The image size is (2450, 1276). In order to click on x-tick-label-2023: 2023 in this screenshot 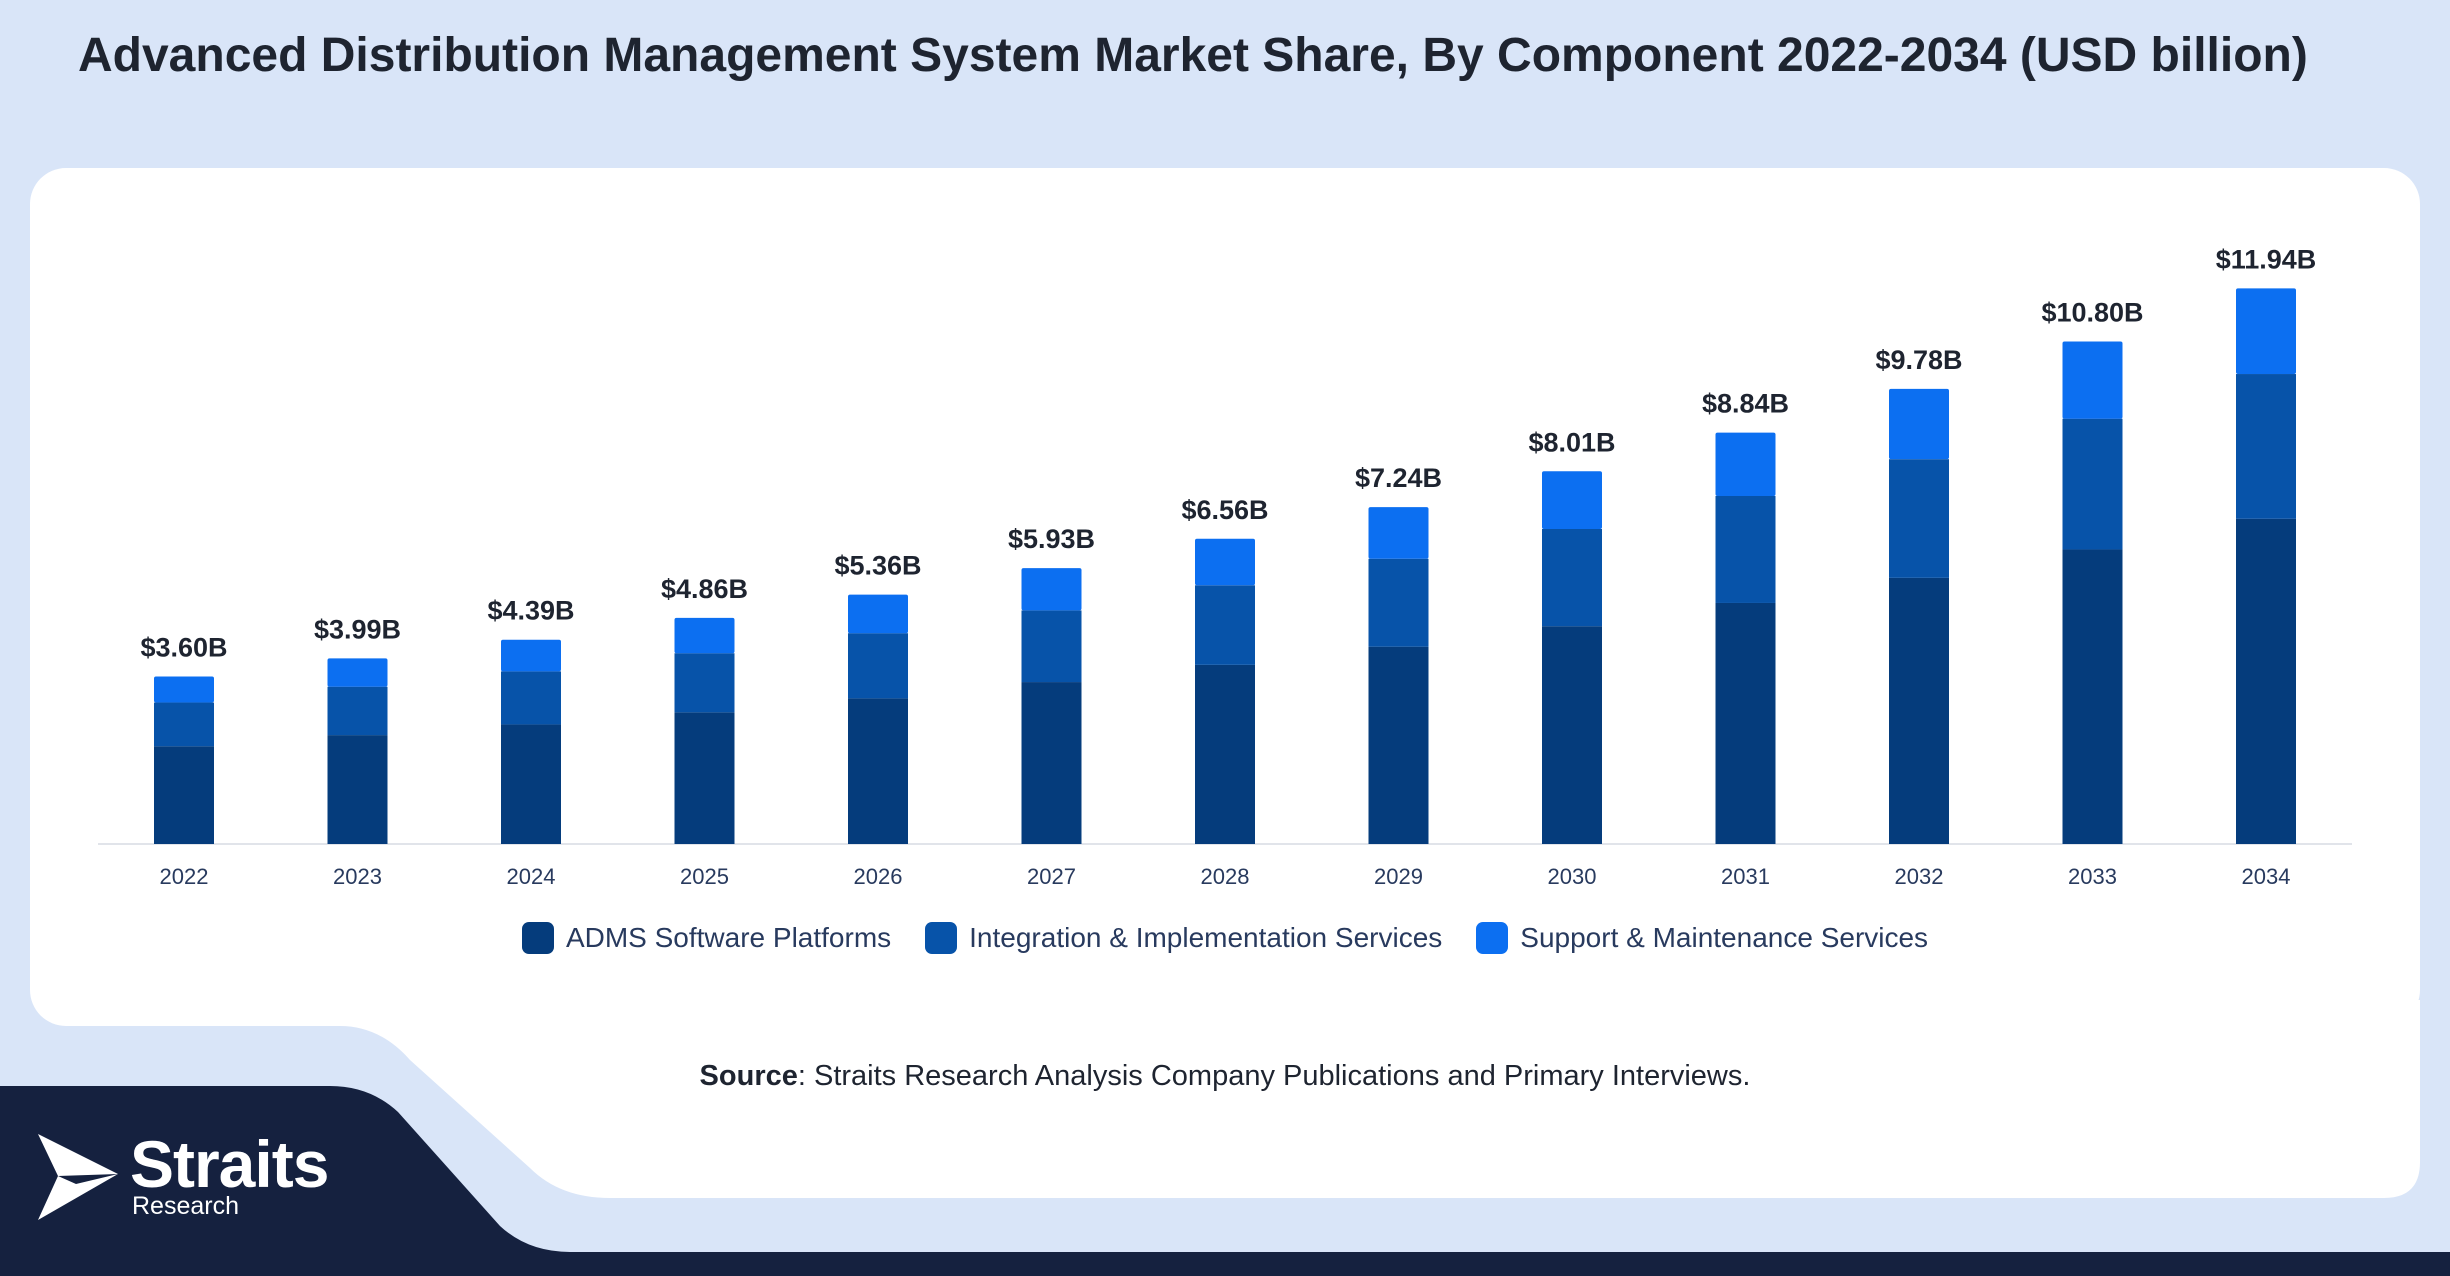, I will do `click(357, 876)`.